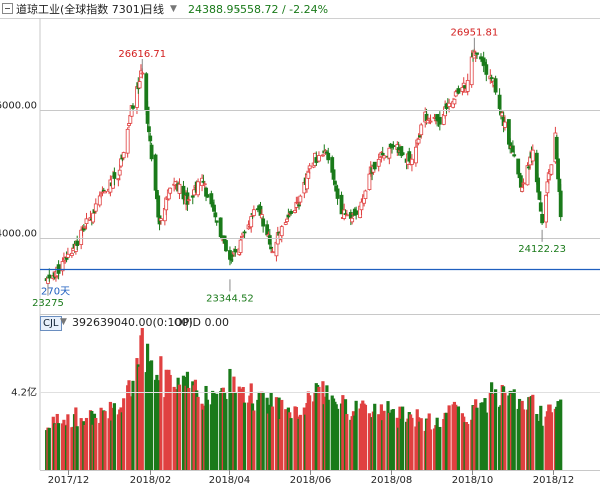 This screenshot has height=486, width=600. Describe the element at coordinates (311, 480) in the screenshot. I see `x-tick-label: 2018/06` at that location.